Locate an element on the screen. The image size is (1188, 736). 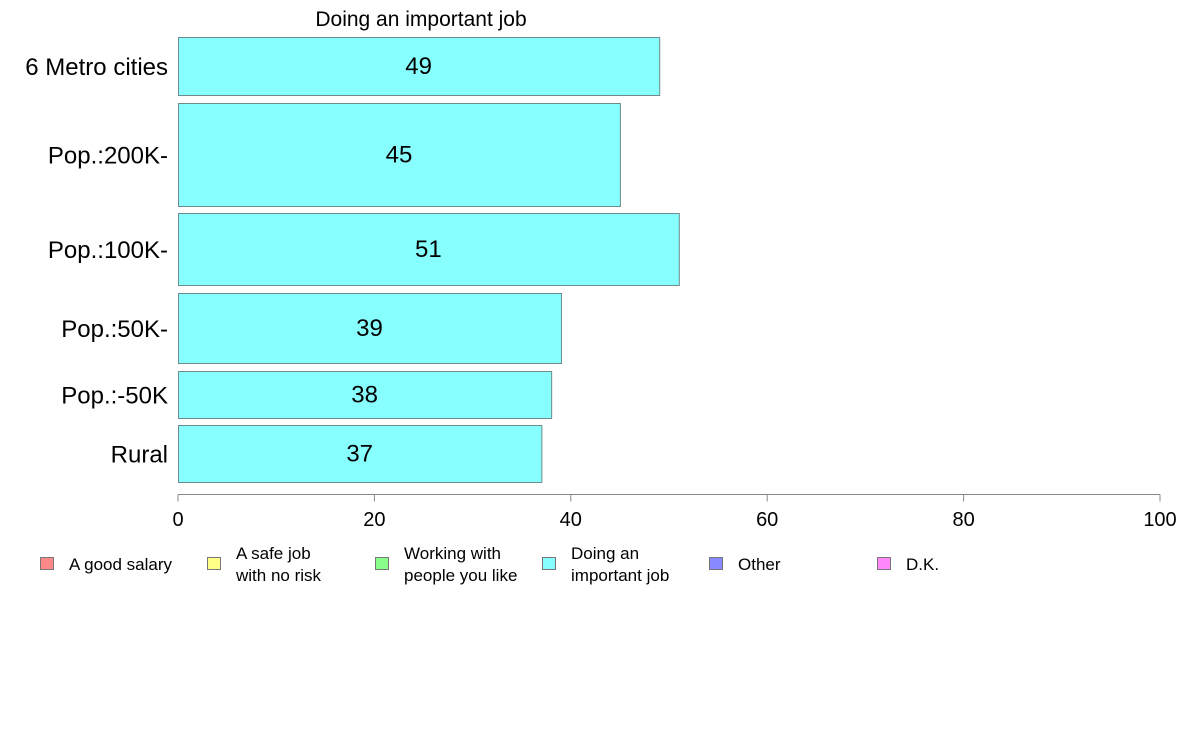
legend-item: A good salary is located at coordinates (106, 564).